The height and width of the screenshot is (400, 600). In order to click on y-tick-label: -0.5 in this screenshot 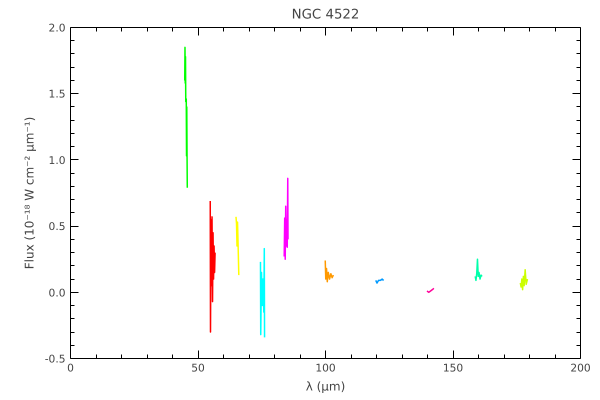, I will do `click(55, 359)`.